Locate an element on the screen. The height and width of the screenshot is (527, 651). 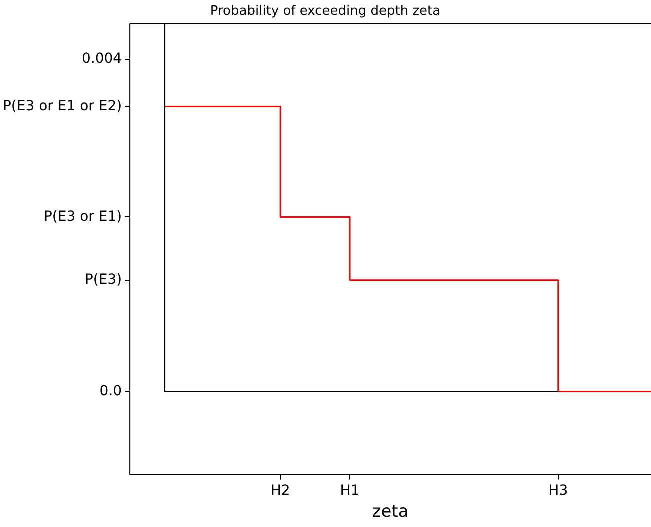
x-tick-label: H3 is located at coordinates (558, 490).